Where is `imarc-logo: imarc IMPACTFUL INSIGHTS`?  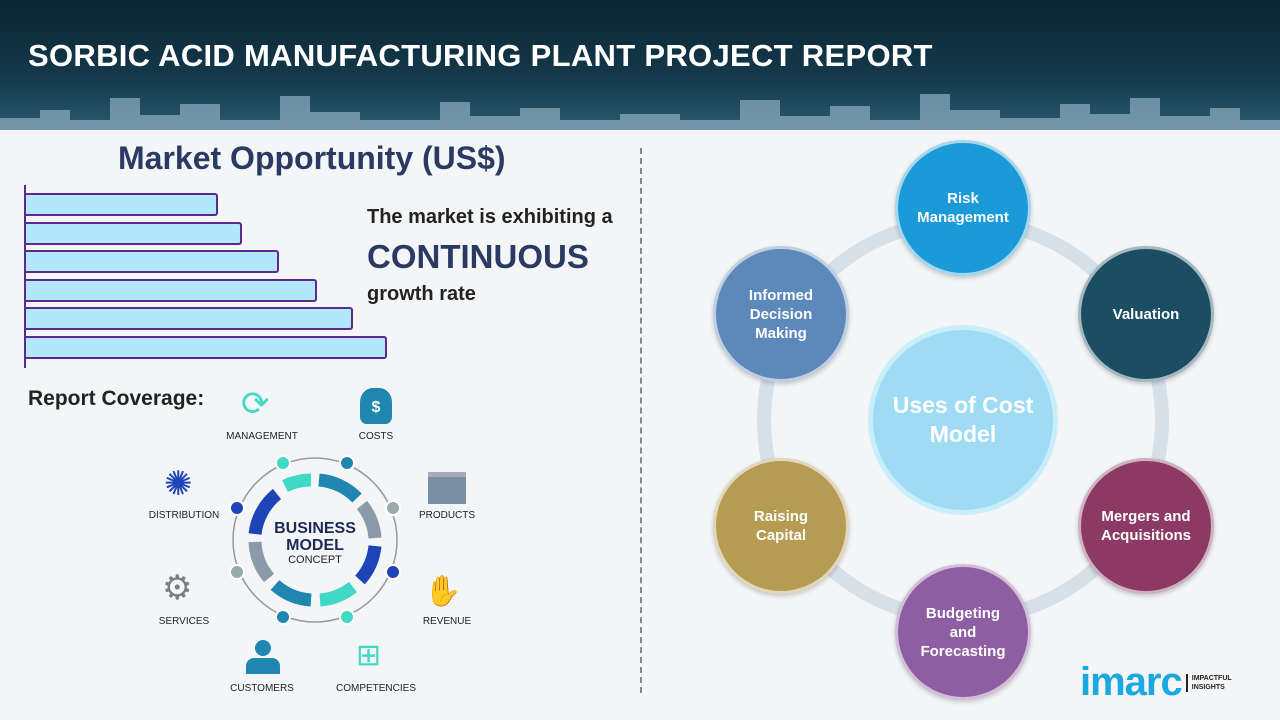 imarc-logo: imarc IMPACTFUL INSIGHTS is located at coordinates (1163, 682).